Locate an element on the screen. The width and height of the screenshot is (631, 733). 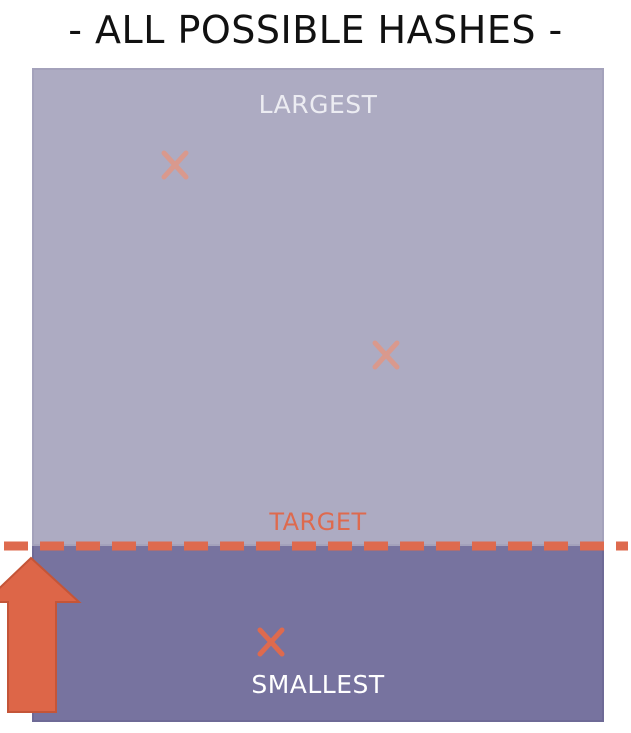
diagram-title: - ALL POSSIBLE HASHES - is located at coordinates (315, 30).